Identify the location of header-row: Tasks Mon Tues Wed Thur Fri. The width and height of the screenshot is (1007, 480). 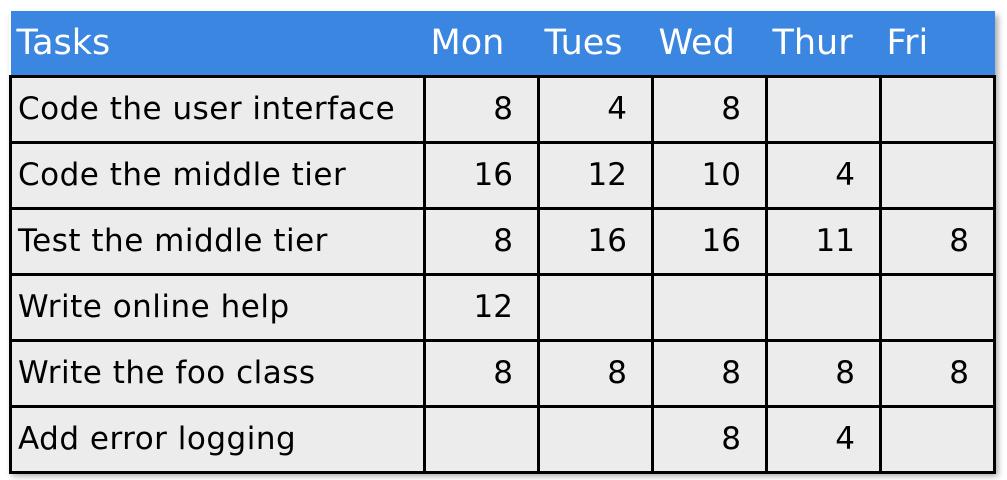
(502, 44).